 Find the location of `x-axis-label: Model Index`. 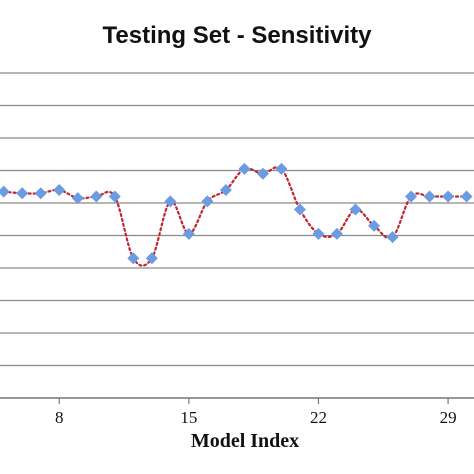

x-axis-label: Model Index is located at coordinates (245, 441).